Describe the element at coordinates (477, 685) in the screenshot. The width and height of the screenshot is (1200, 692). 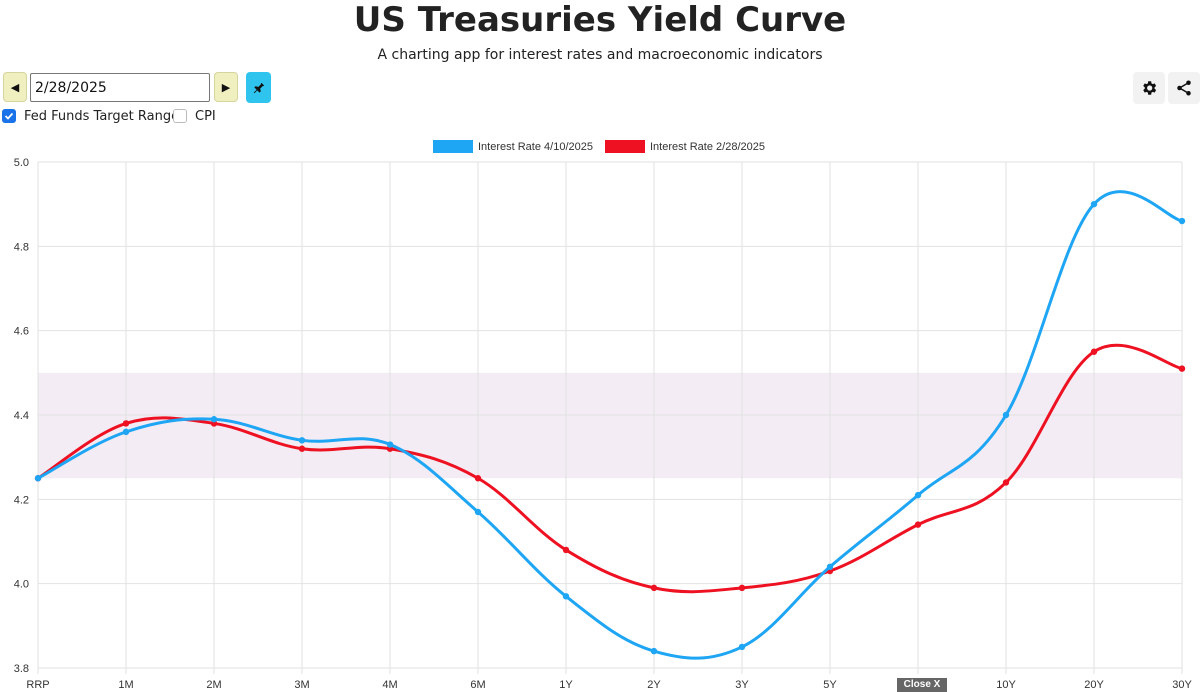
I see `x-tick-label: 6M` at that location.